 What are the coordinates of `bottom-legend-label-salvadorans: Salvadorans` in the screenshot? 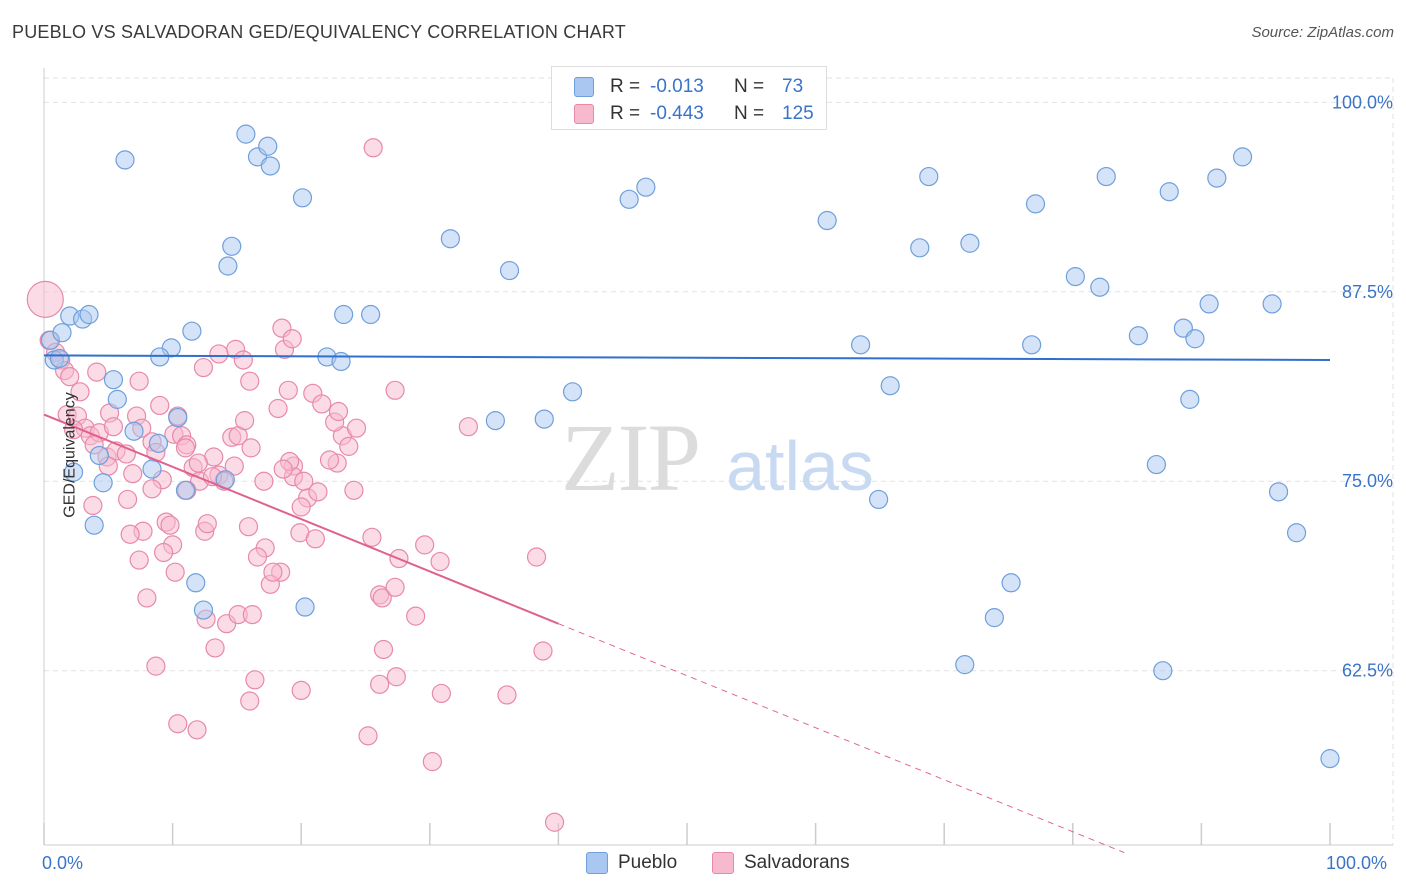 It's located at (797, 862).